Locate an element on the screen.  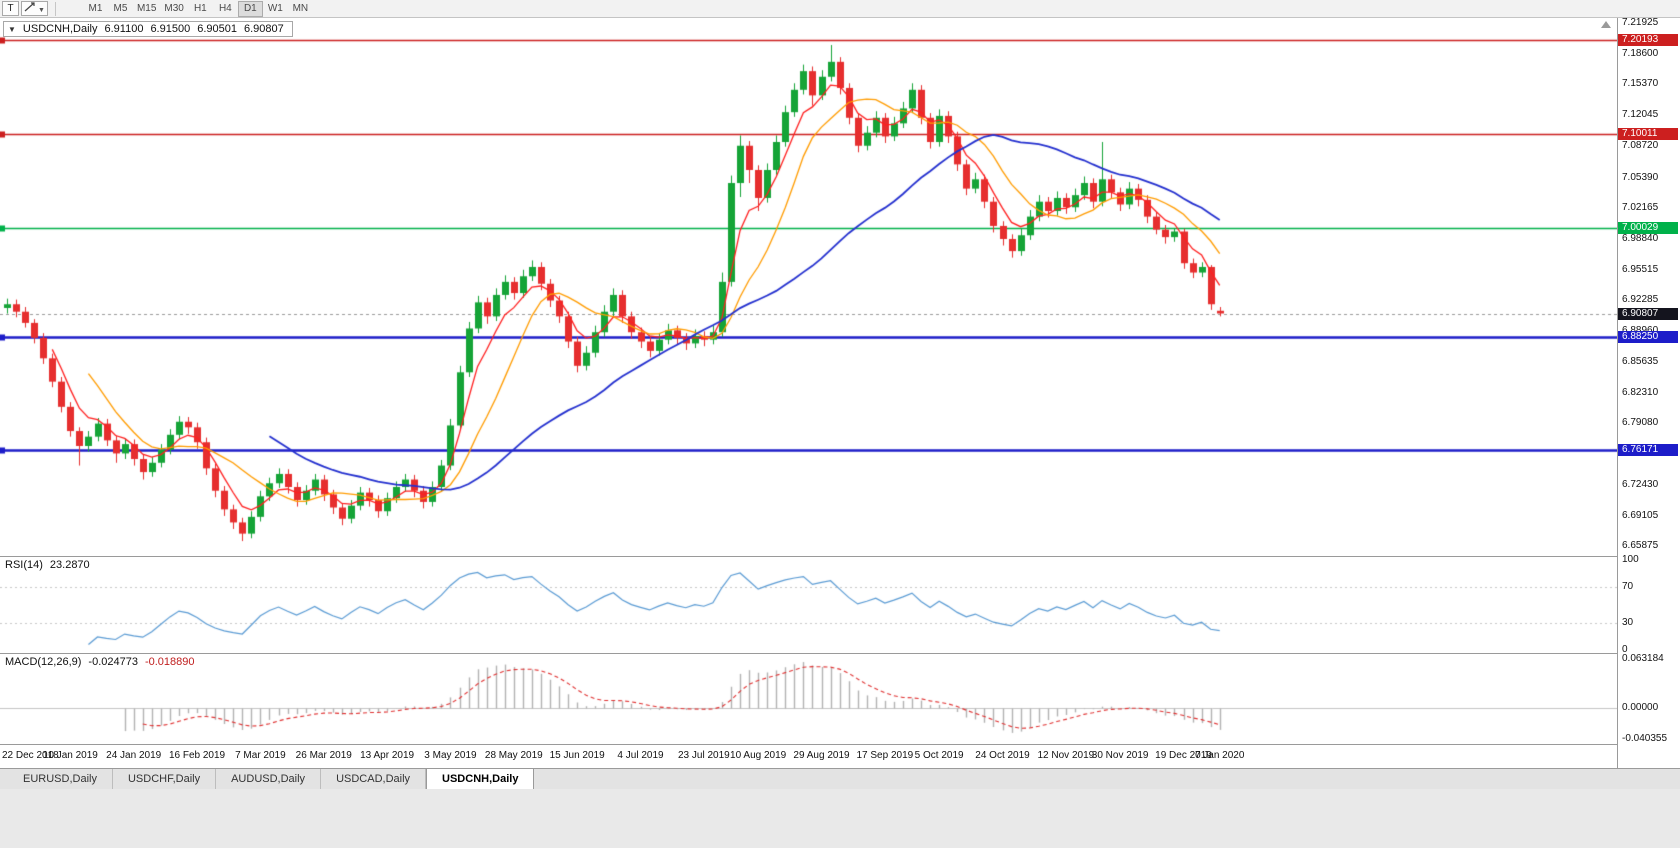
price-line-label: 6.88250 is located at coordinates (1648, 337).